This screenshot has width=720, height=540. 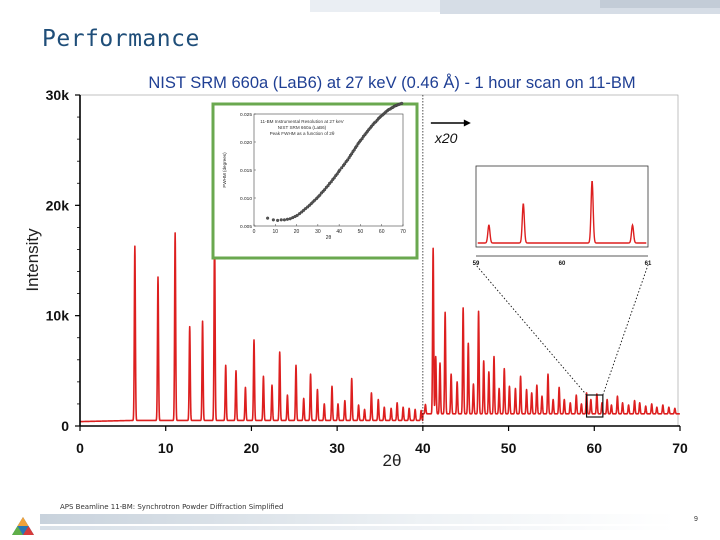 I want to click on y-tick-label: 0, so click(x=65, y=426).